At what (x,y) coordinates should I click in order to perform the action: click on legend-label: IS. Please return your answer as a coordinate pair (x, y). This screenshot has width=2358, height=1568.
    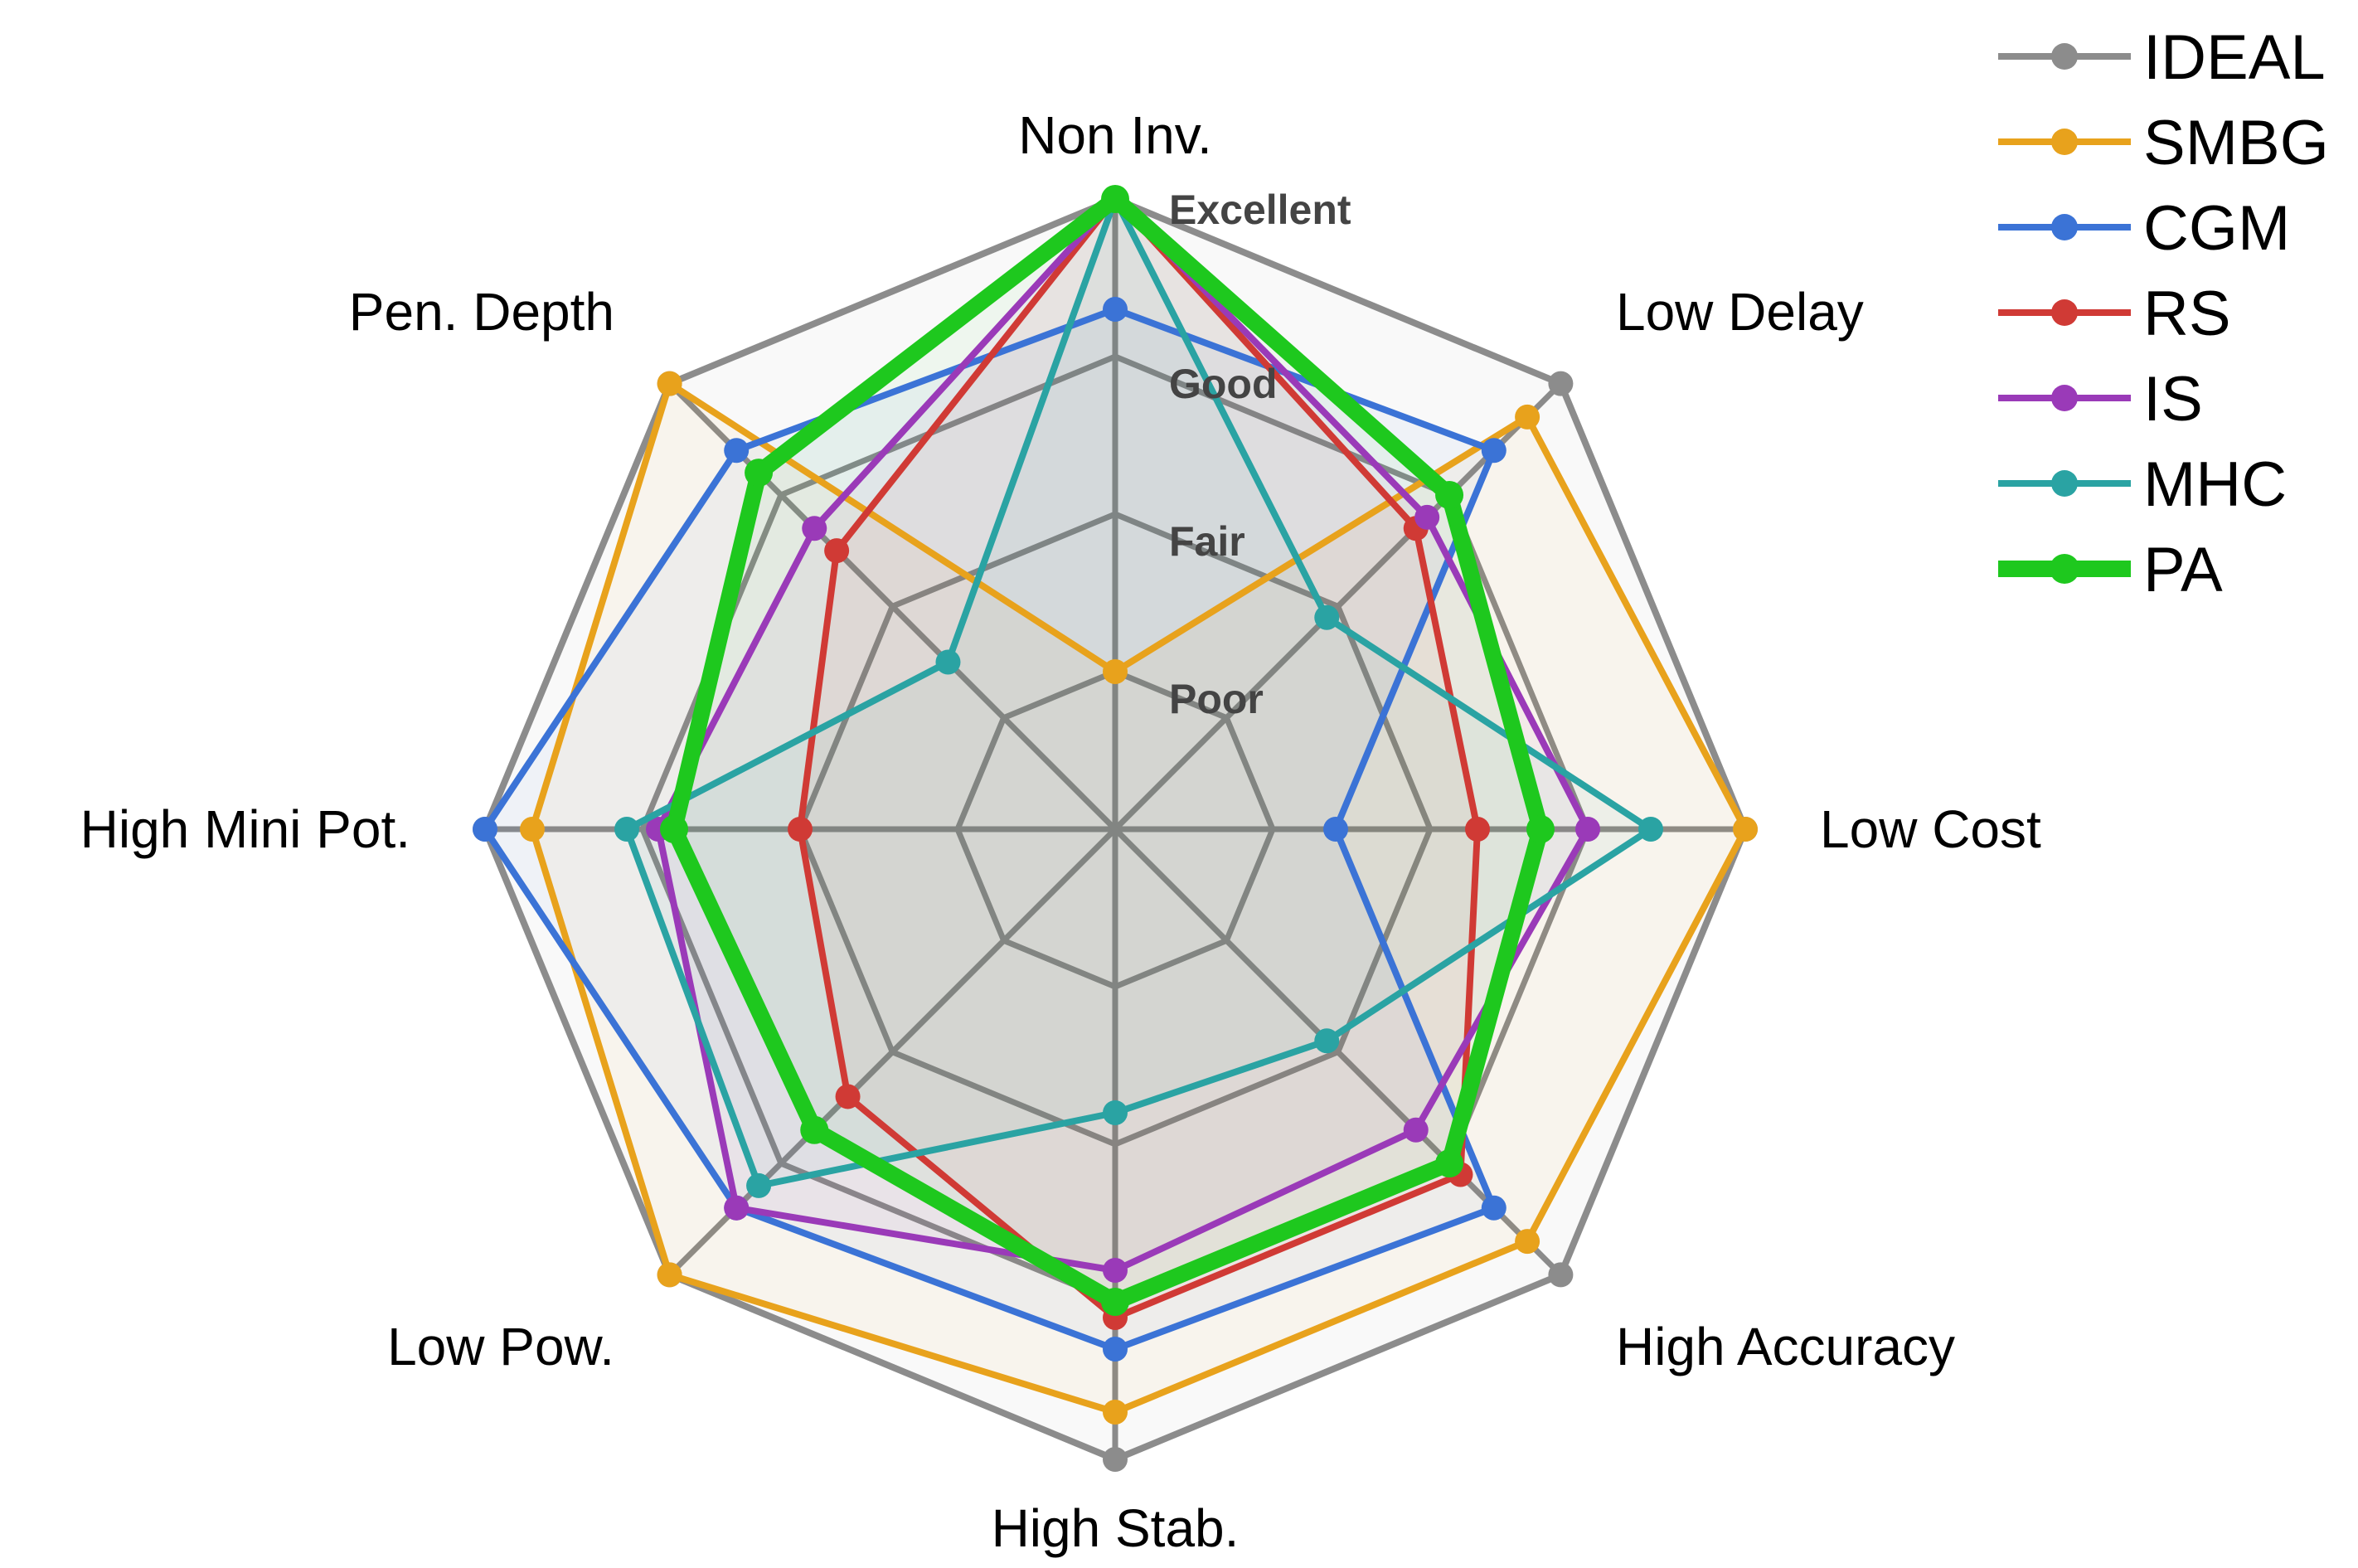
    Looking at the image, I should click on (2173, 399).